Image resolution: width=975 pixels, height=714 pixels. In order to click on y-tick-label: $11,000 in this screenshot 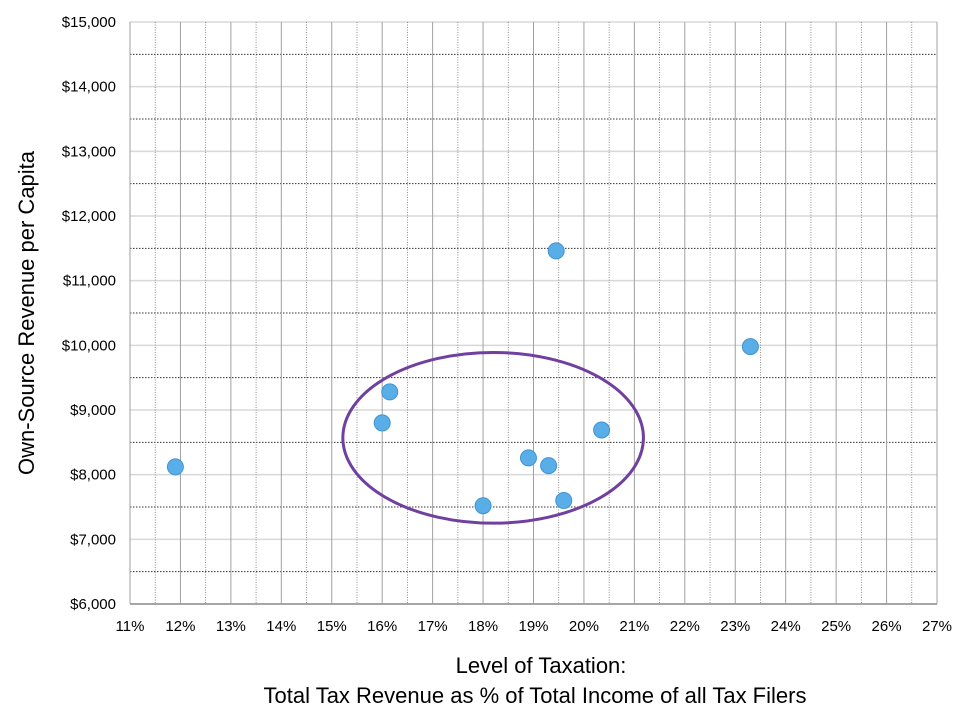, I will do `click(89, 281)`.